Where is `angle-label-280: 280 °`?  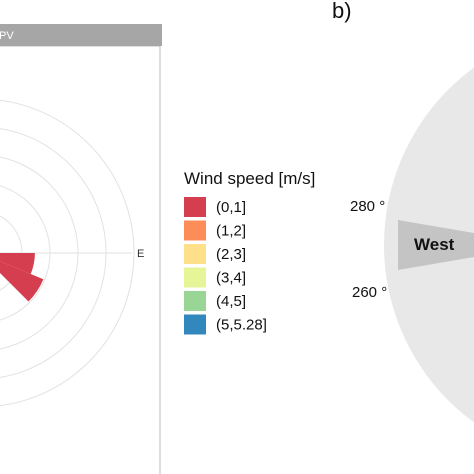
angle-label-280: 280 ° is located at coordinates (367, 206).